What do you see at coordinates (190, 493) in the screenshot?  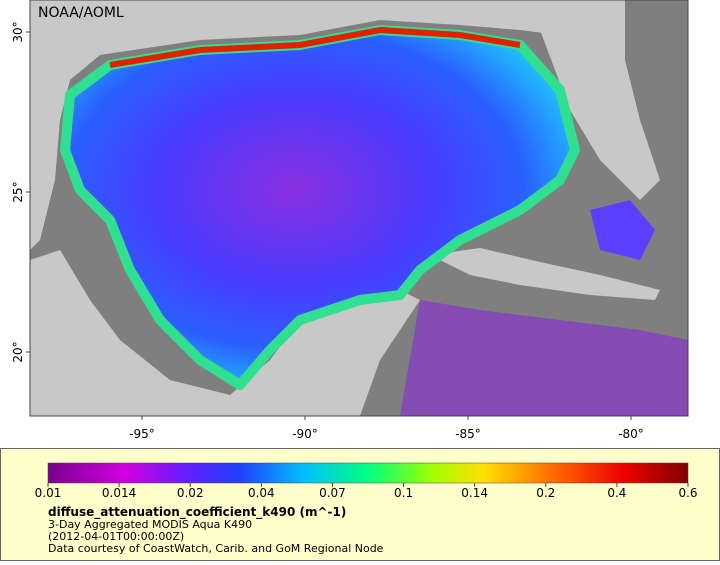 I see `colorbar-label: 0.02` at bounding box center [190, 493].